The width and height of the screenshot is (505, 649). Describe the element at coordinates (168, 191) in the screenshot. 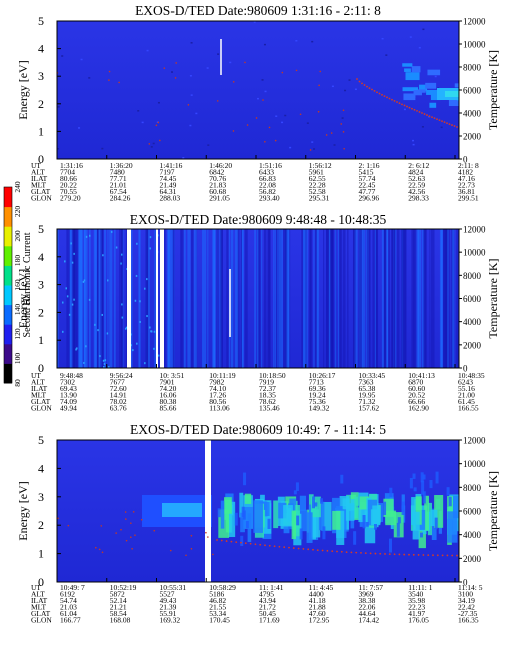

I see `orbit-value: 64.31` at that location.